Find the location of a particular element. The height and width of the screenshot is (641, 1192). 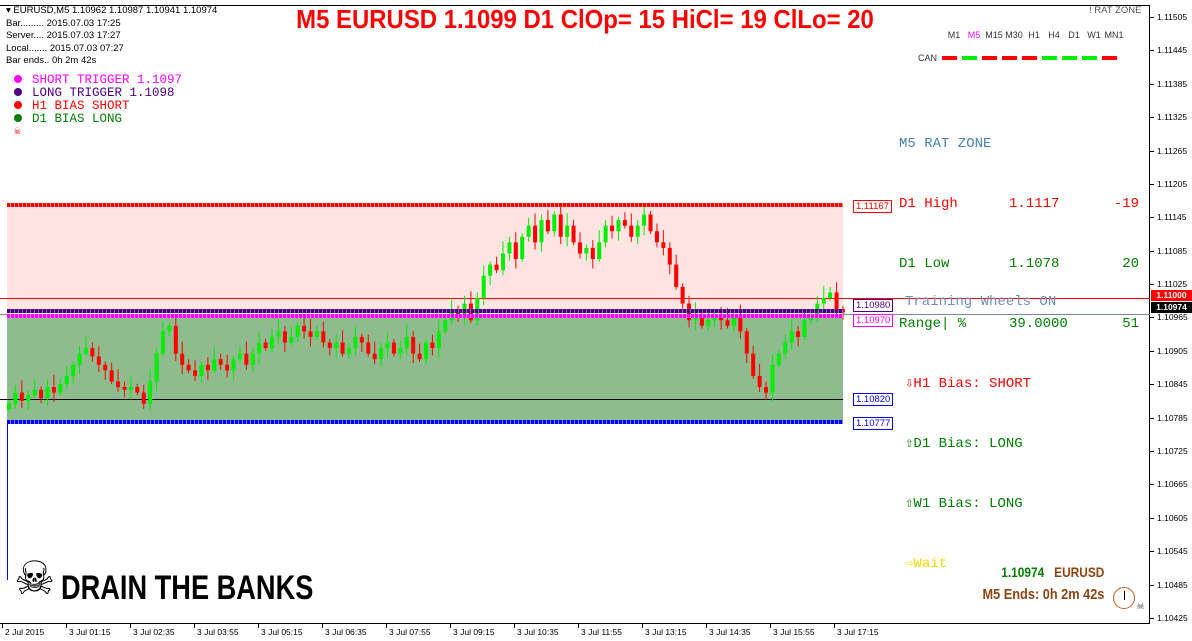

current-price-badge: 1.10974 is located at coordinates (1171, 307).